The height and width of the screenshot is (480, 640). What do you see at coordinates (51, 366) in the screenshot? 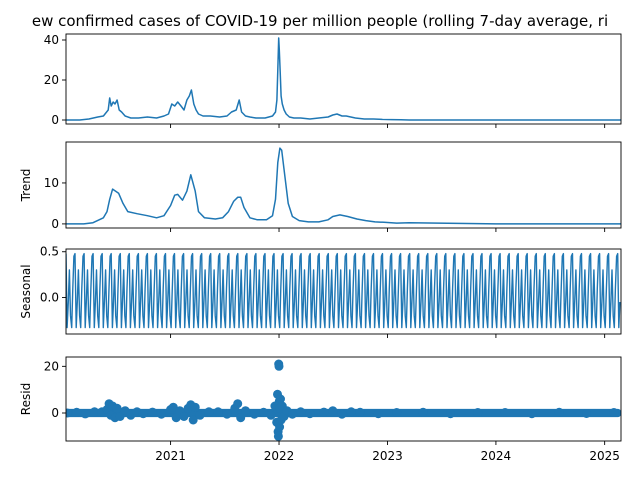
I see `resid-y-tick-label: 20` at bounding box center [51, 366].